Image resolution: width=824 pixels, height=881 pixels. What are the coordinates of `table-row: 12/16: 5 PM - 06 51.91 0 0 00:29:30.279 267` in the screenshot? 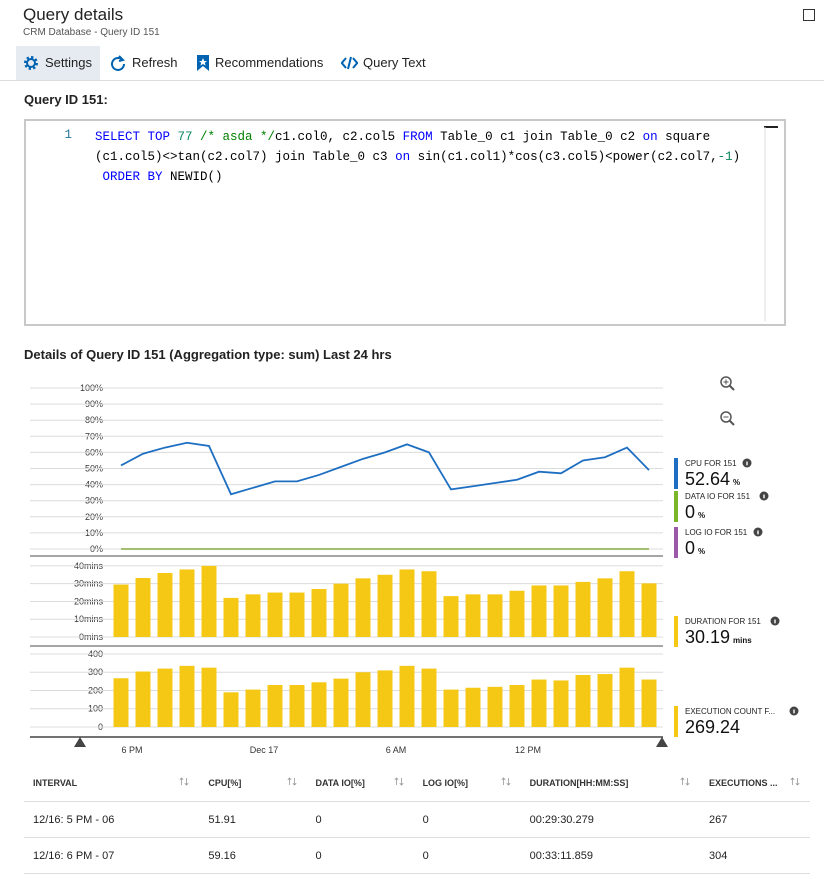 It's located at (417, 819).